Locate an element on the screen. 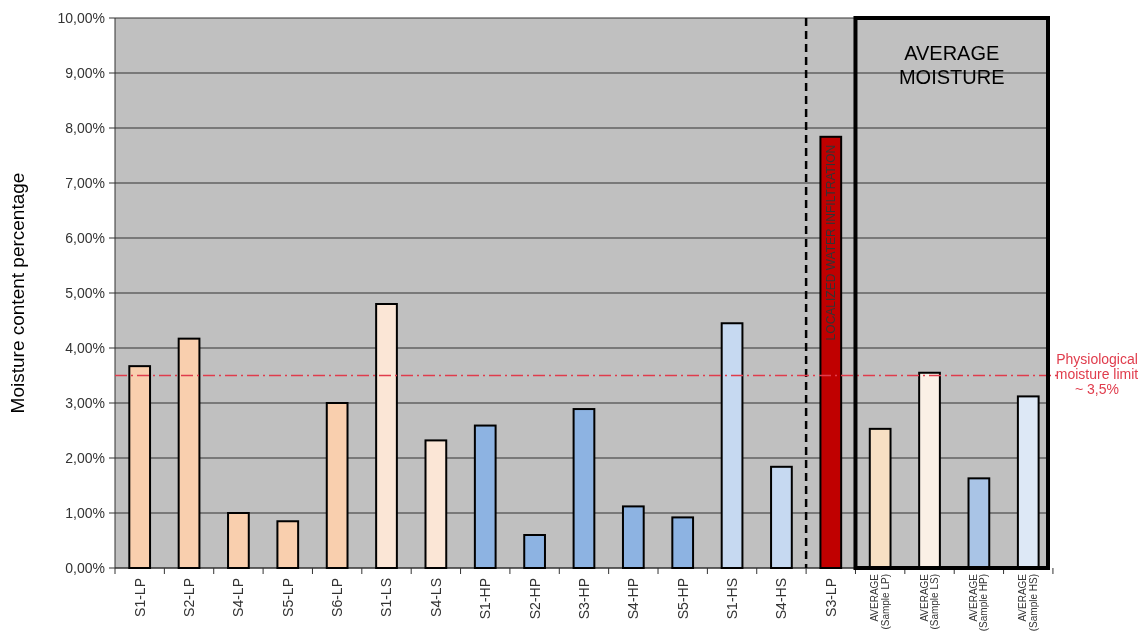  y-tick-label: 9,00% is located at coordinates (85, 72).